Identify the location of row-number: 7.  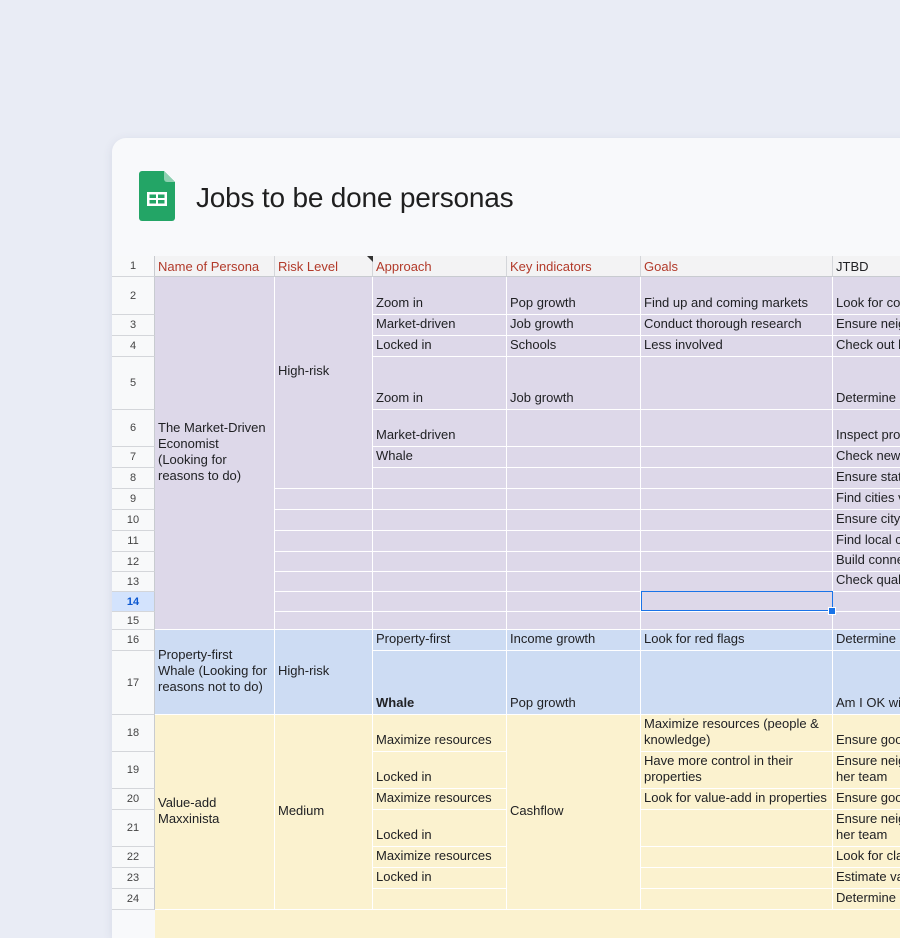
(133, 457).